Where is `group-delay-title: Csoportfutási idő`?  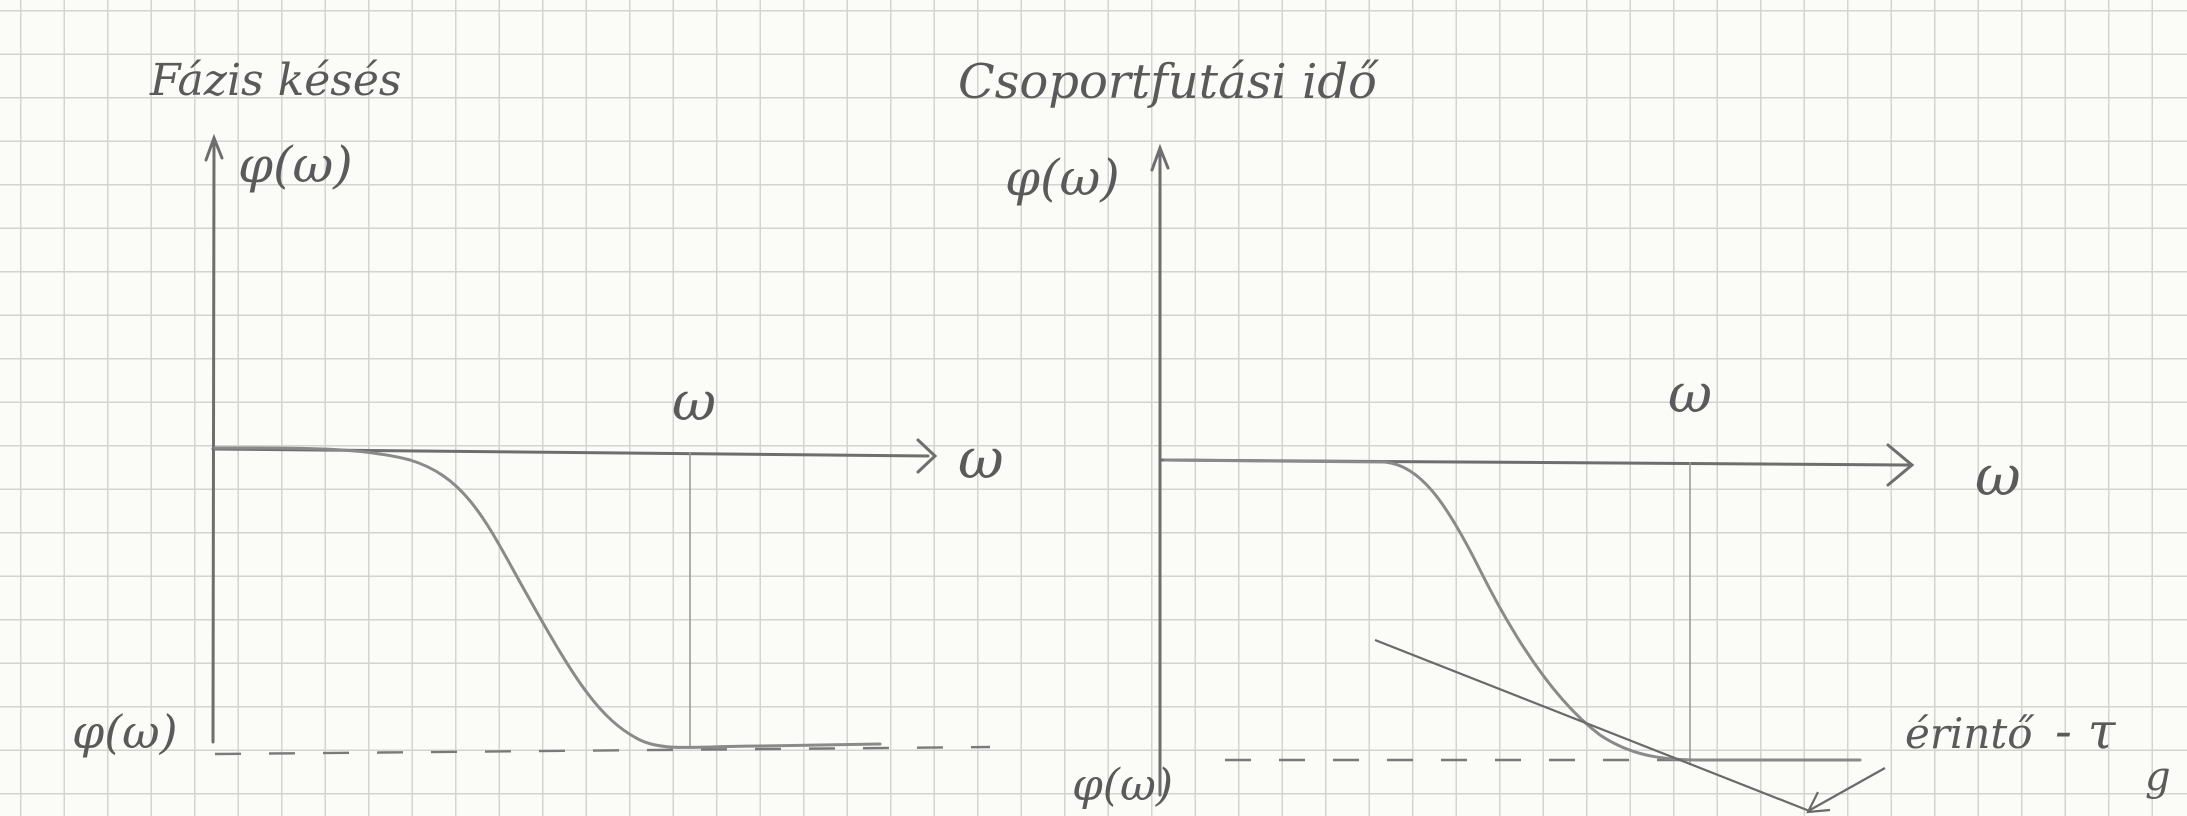
group-delay-title: Csoportfutási idő is located at coordinates (1169, 82).